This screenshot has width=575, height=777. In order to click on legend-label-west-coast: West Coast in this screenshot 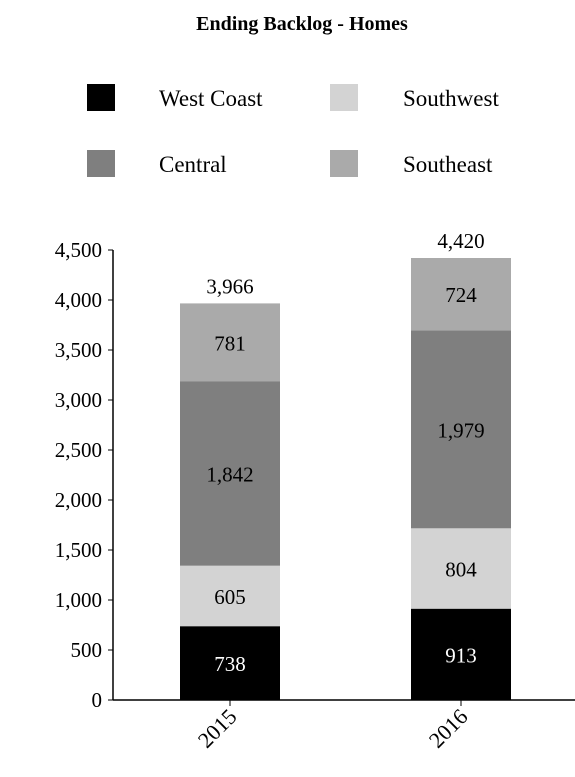, I will do `click(211, 98)`.